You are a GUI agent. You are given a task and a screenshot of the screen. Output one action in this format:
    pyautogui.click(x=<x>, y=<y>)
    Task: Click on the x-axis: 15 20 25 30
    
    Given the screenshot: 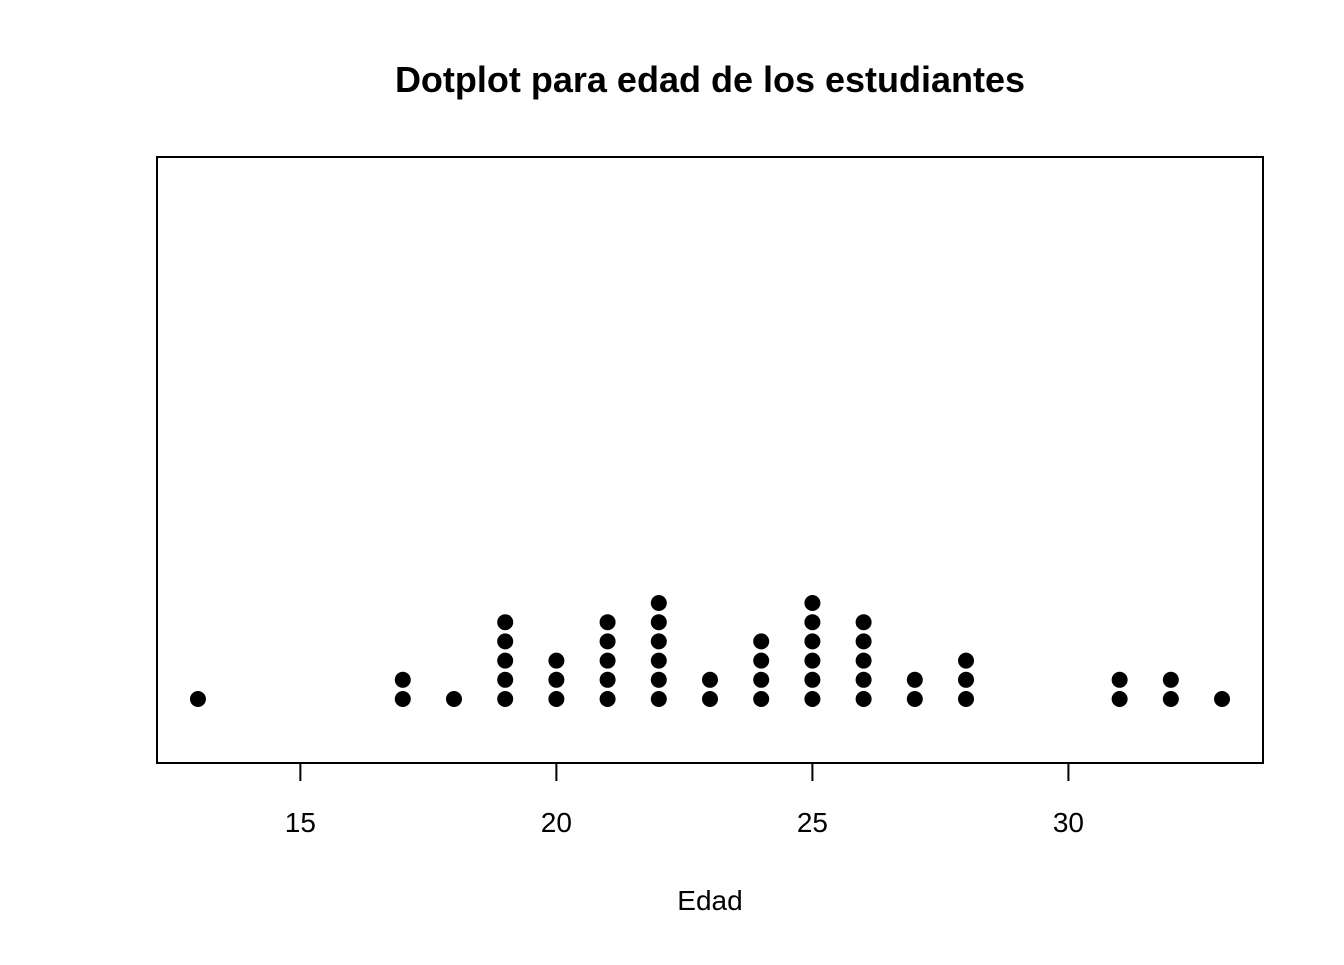 What is the action you would take?
    pyautogui.click(x=684, y=800)
    